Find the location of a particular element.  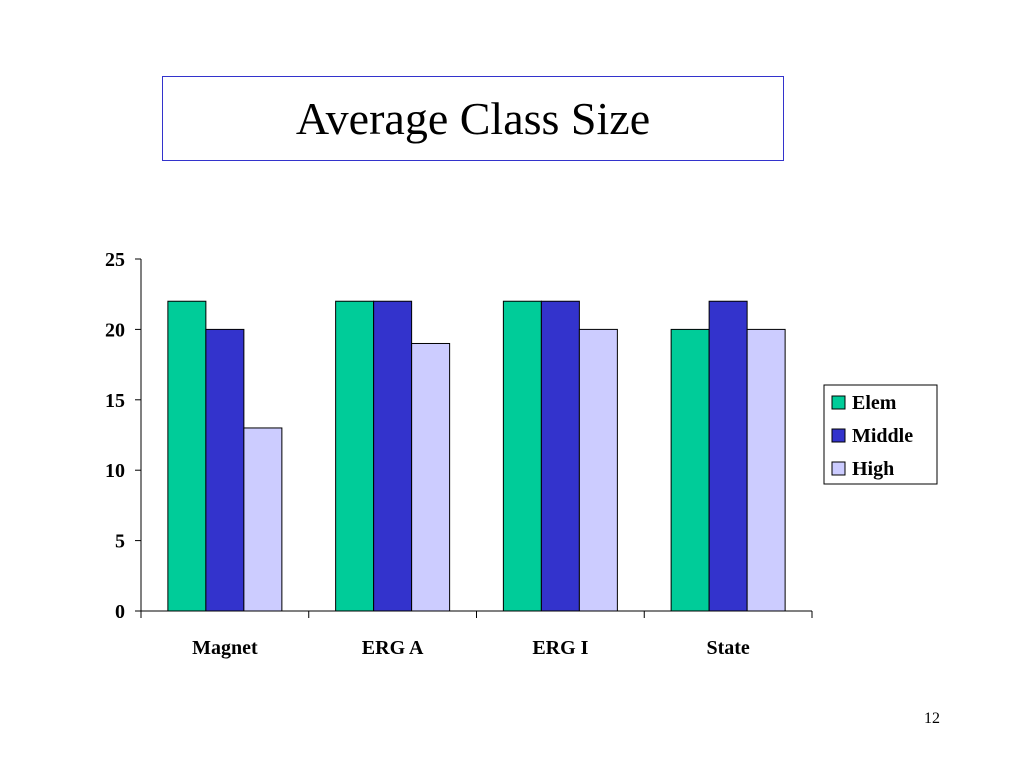

legend-swatch-middle is located at coordinates (838, 435).